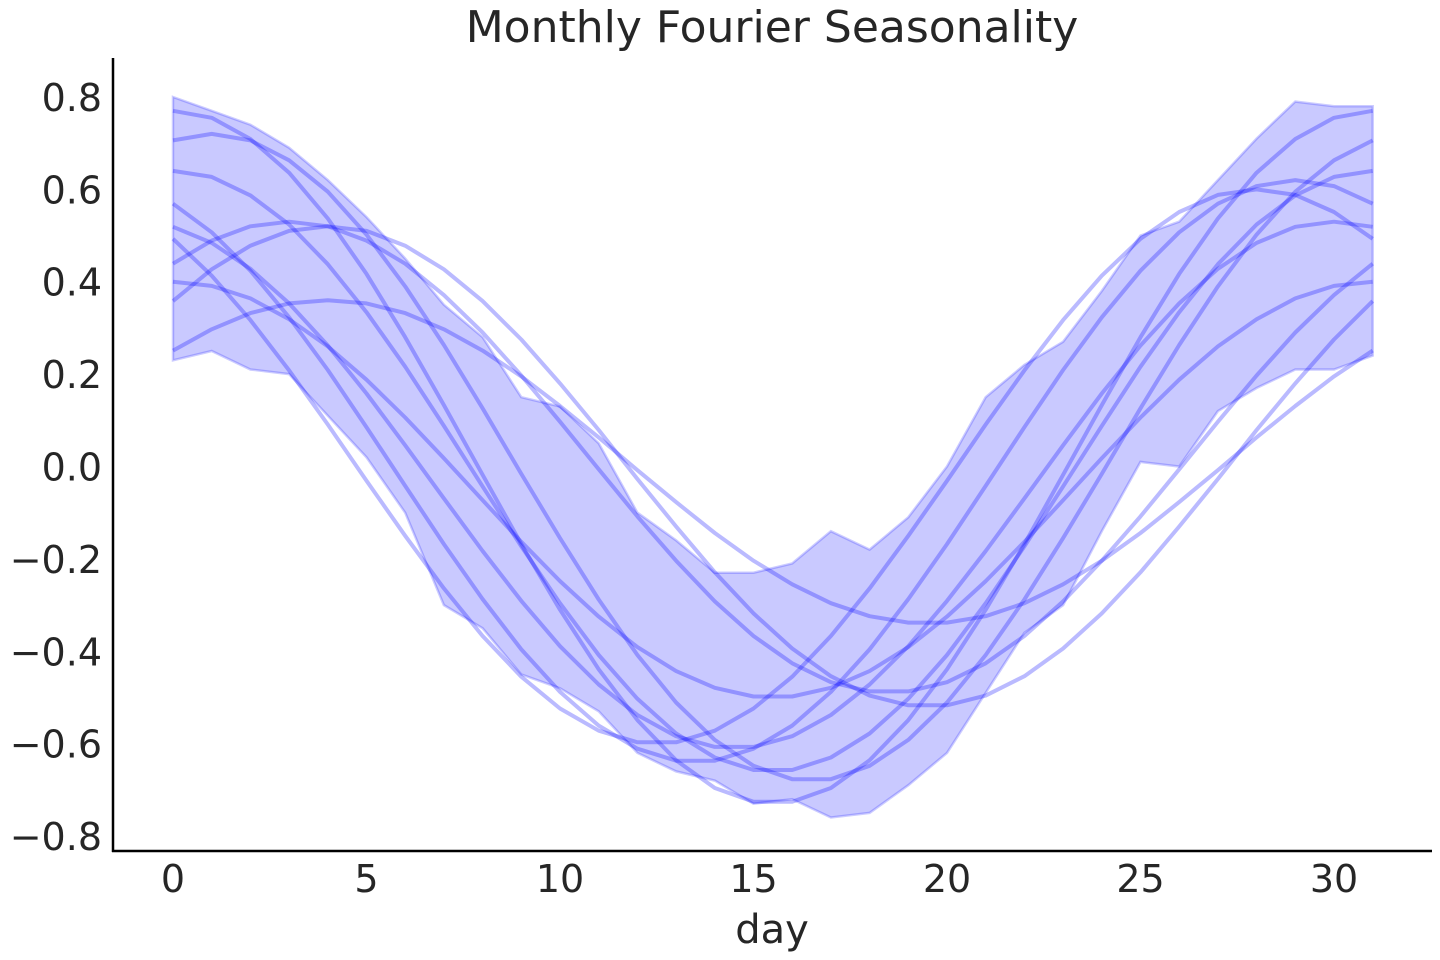  Describe the element at coordinates (173, 879) in the screenshot. I see `x-tick-label: 0` at that location.